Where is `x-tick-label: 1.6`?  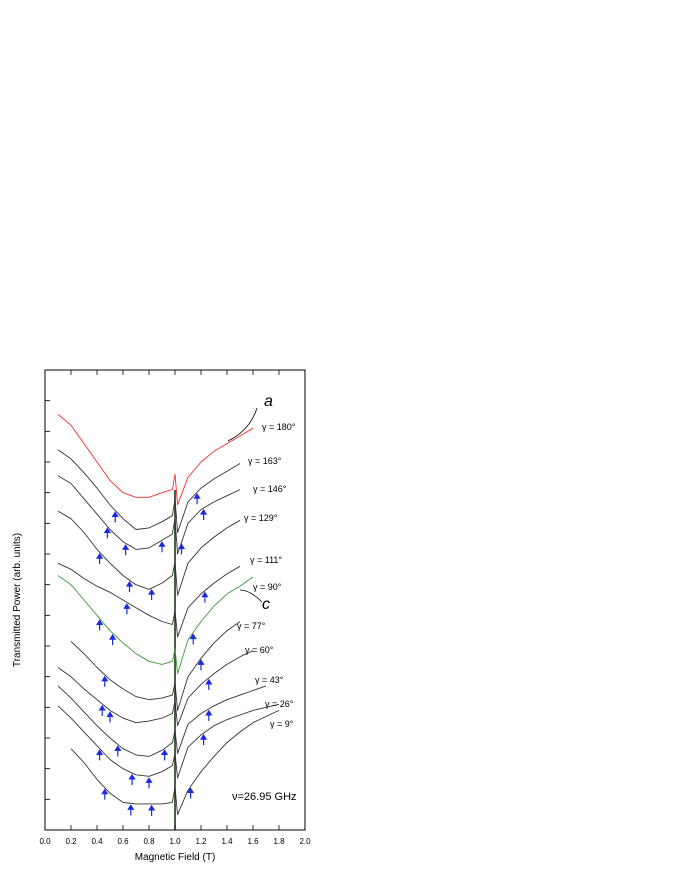 x-tick-label: 1.6 is located at coordinates (253, 841).